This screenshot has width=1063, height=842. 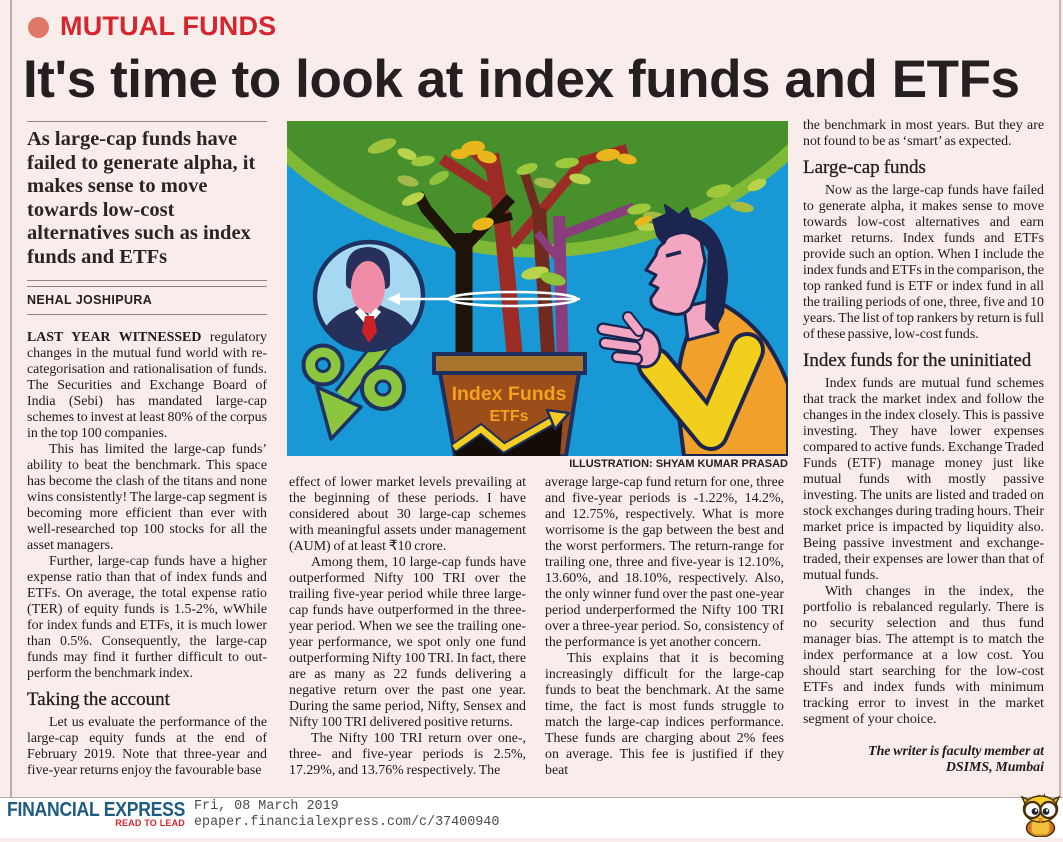 I want to click on svg-text: ETFs, so click(x=508, y=416).